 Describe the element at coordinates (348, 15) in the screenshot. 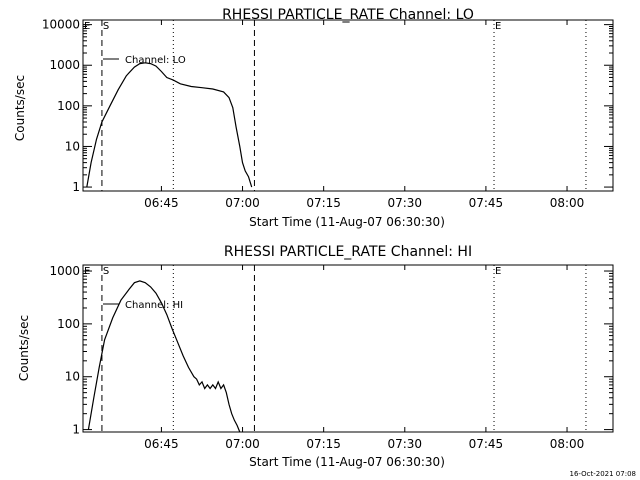

I see `chart-title: RHESSI PARTICLE_RATE Channel: LO` at that location.